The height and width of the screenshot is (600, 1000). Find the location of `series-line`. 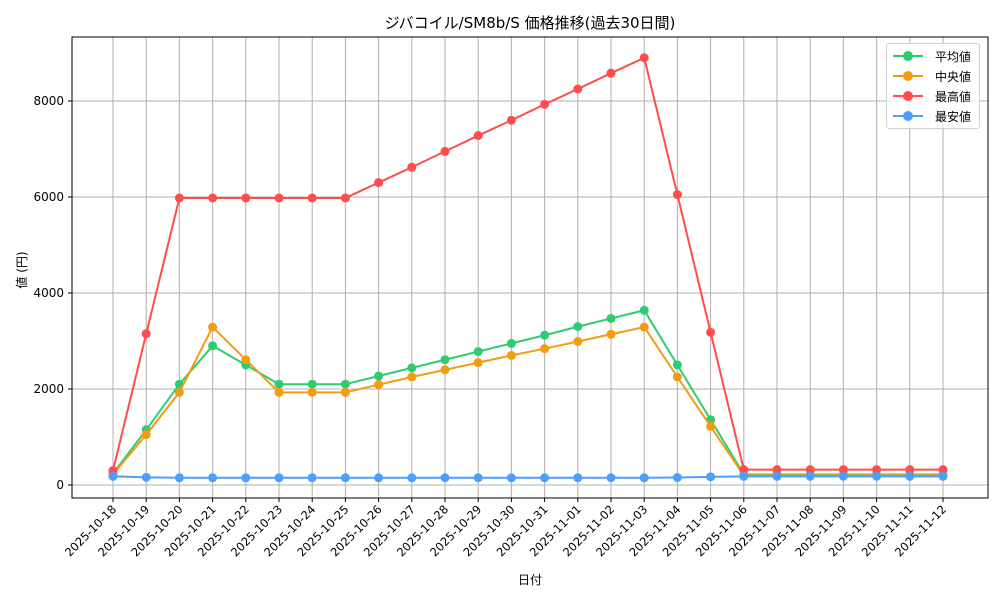

series-line is located at coordinates (528, 477).